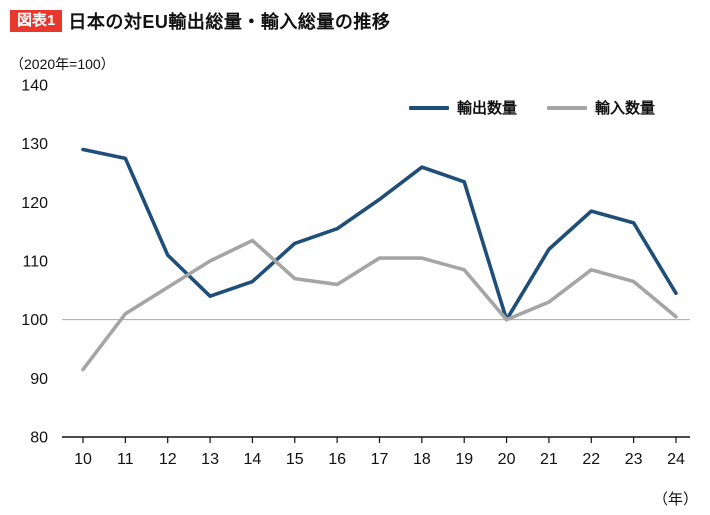  Describe the element at coordinates (34, 144) in the screenshot. I see `y-axis-tick-label: 130` at that location.